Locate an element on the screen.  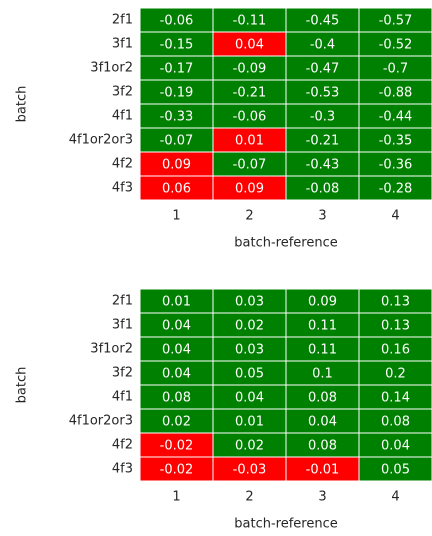
cell-label: -0.52 is located at coordinates (396, 45).